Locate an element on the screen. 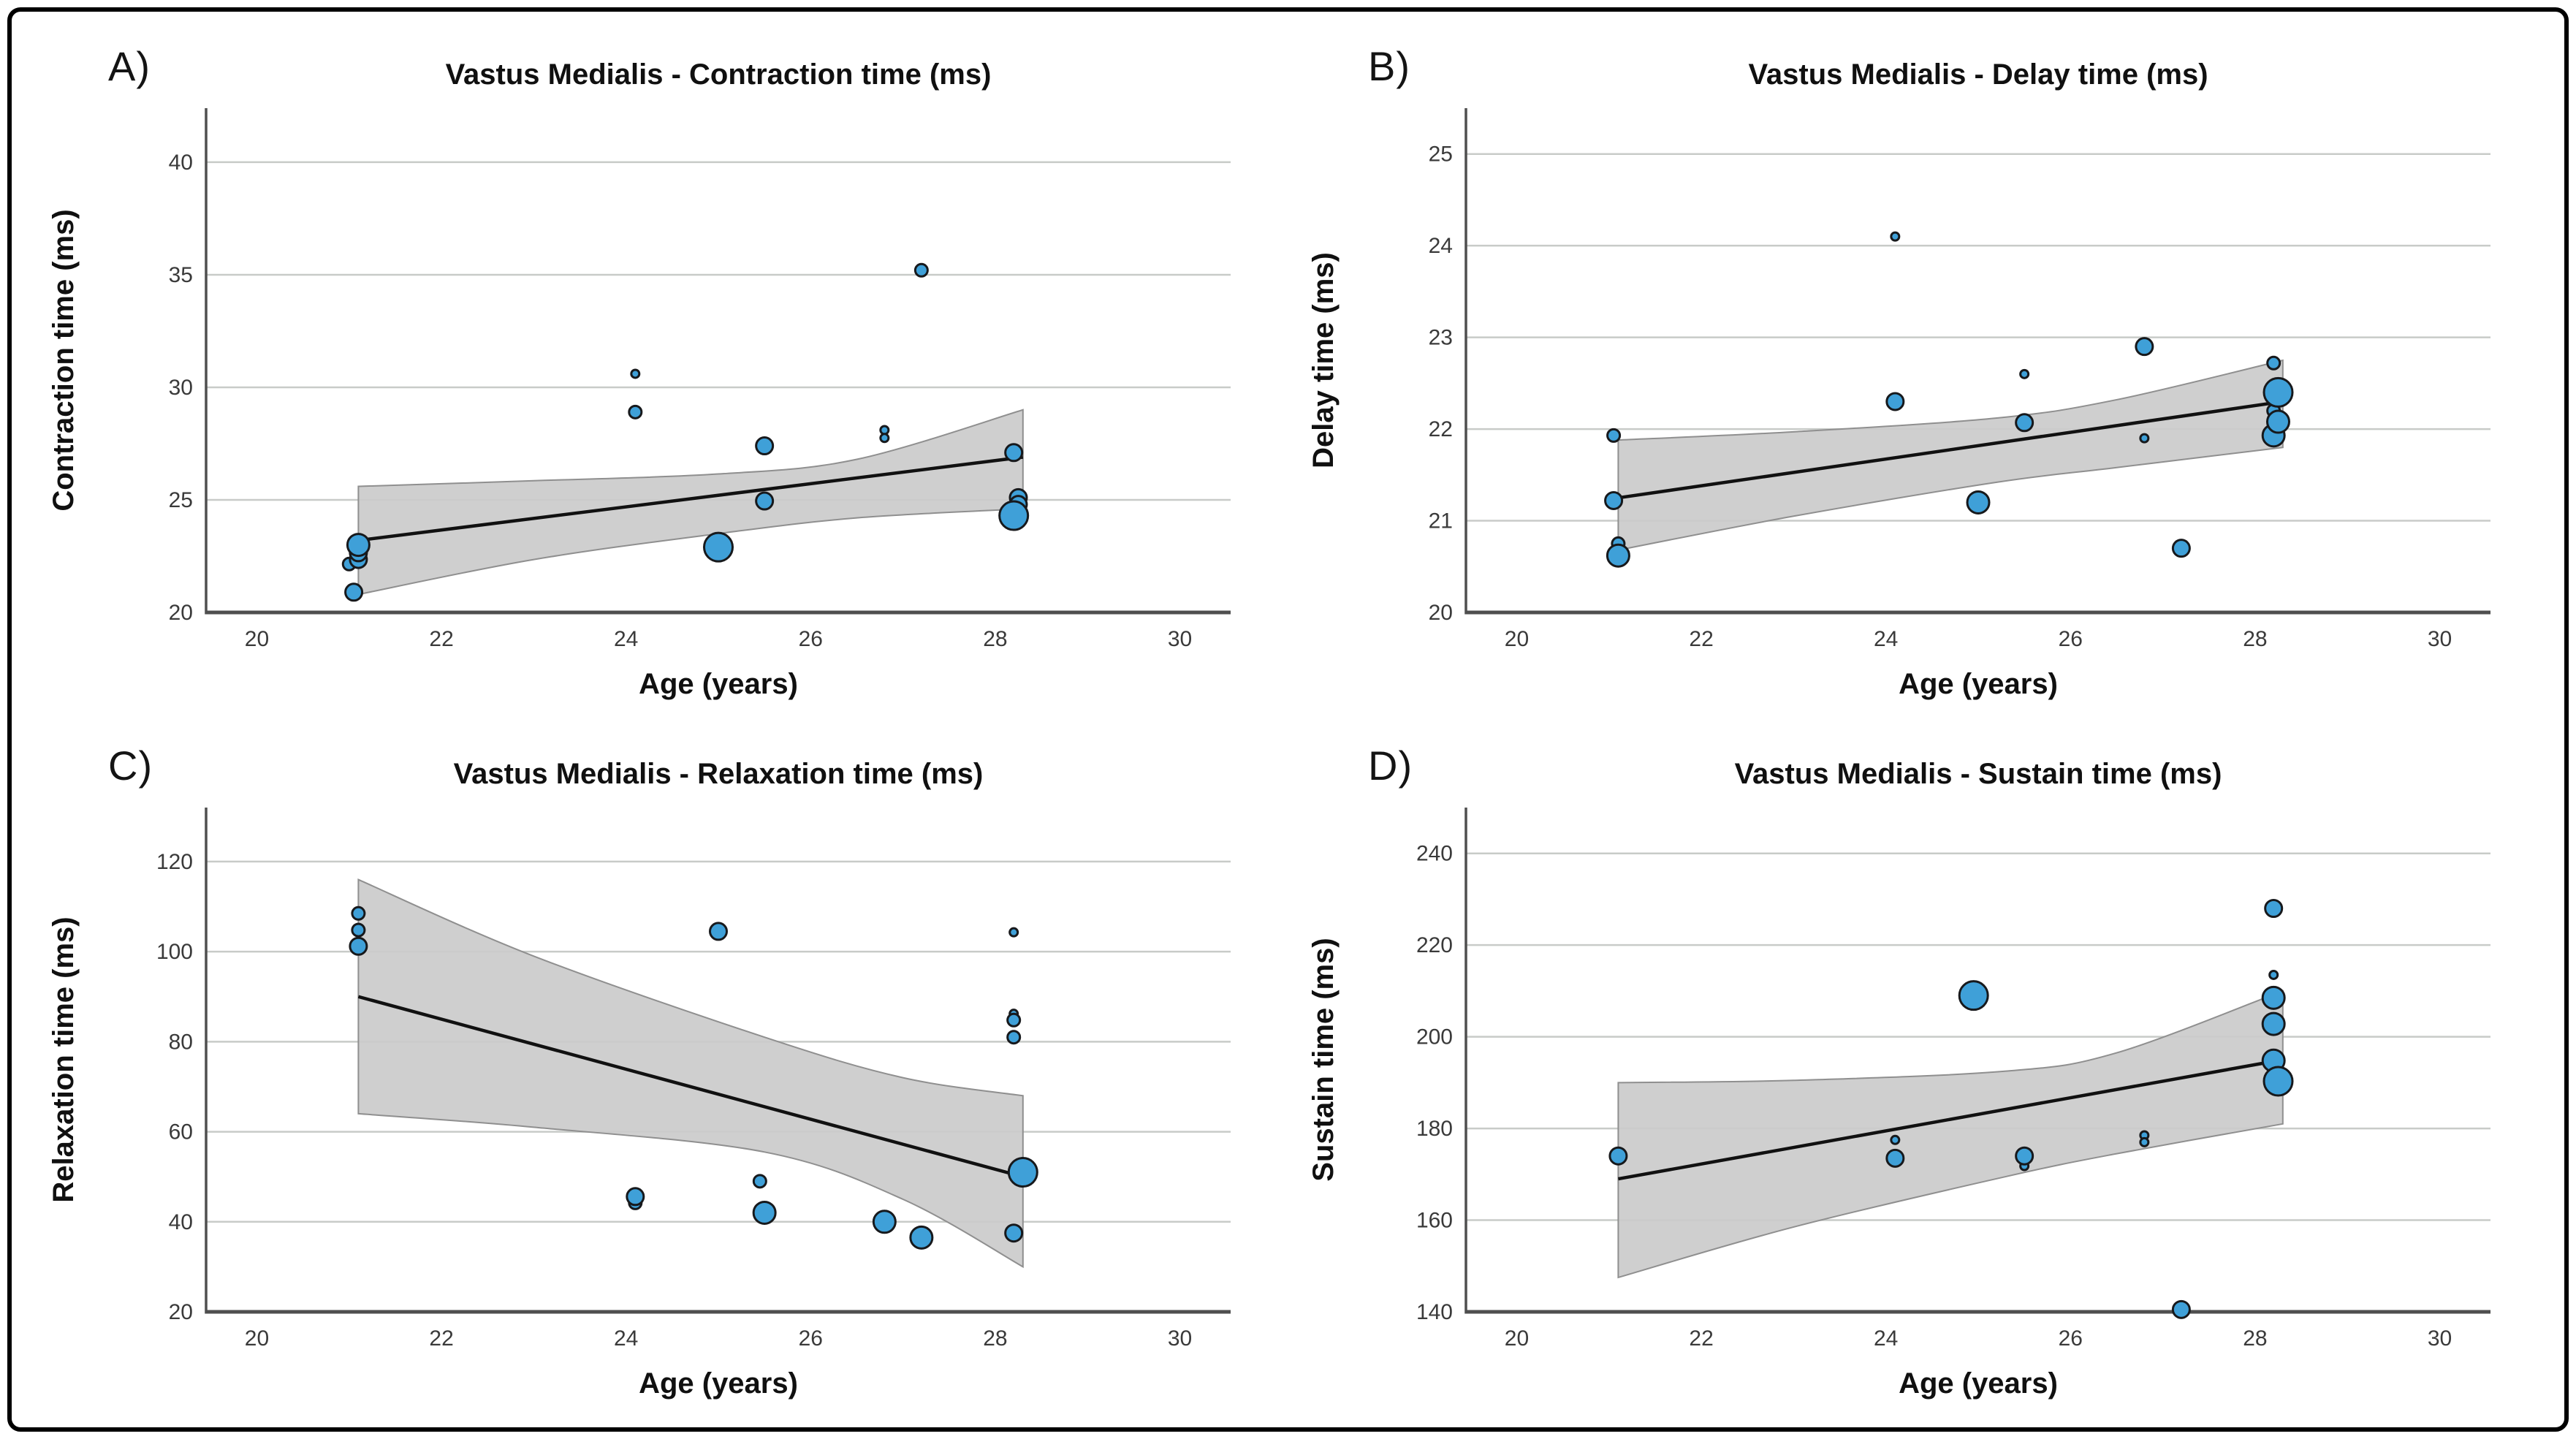 This screenshot has width=2576, height=1439. y-tick-label: 140 is located at coordinates (1434, 1312).